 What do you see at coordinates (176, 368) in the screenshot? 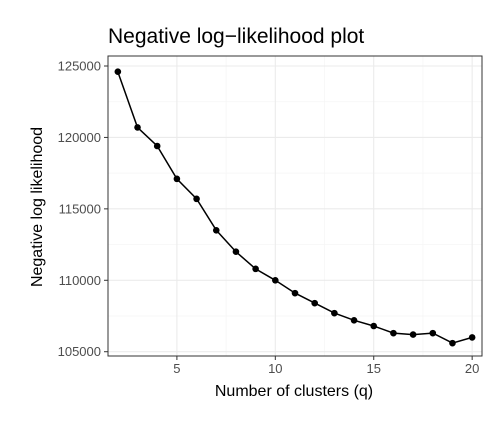
I see `x-tick-label: 5` at bounding box center [176, 368].